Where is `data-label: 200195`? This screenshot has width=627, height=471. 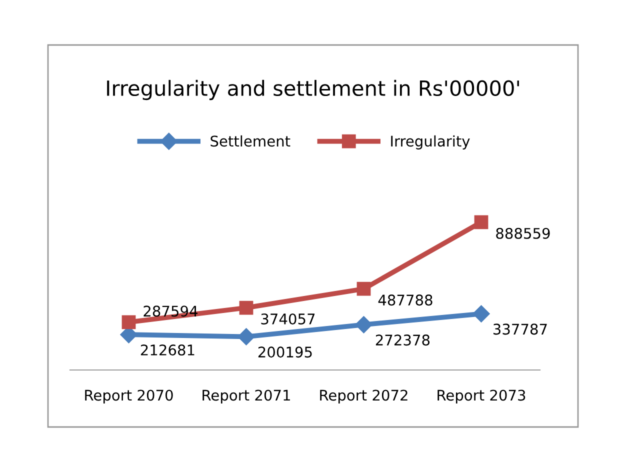 data-label: 200195 is located at coordinates (285, 352).